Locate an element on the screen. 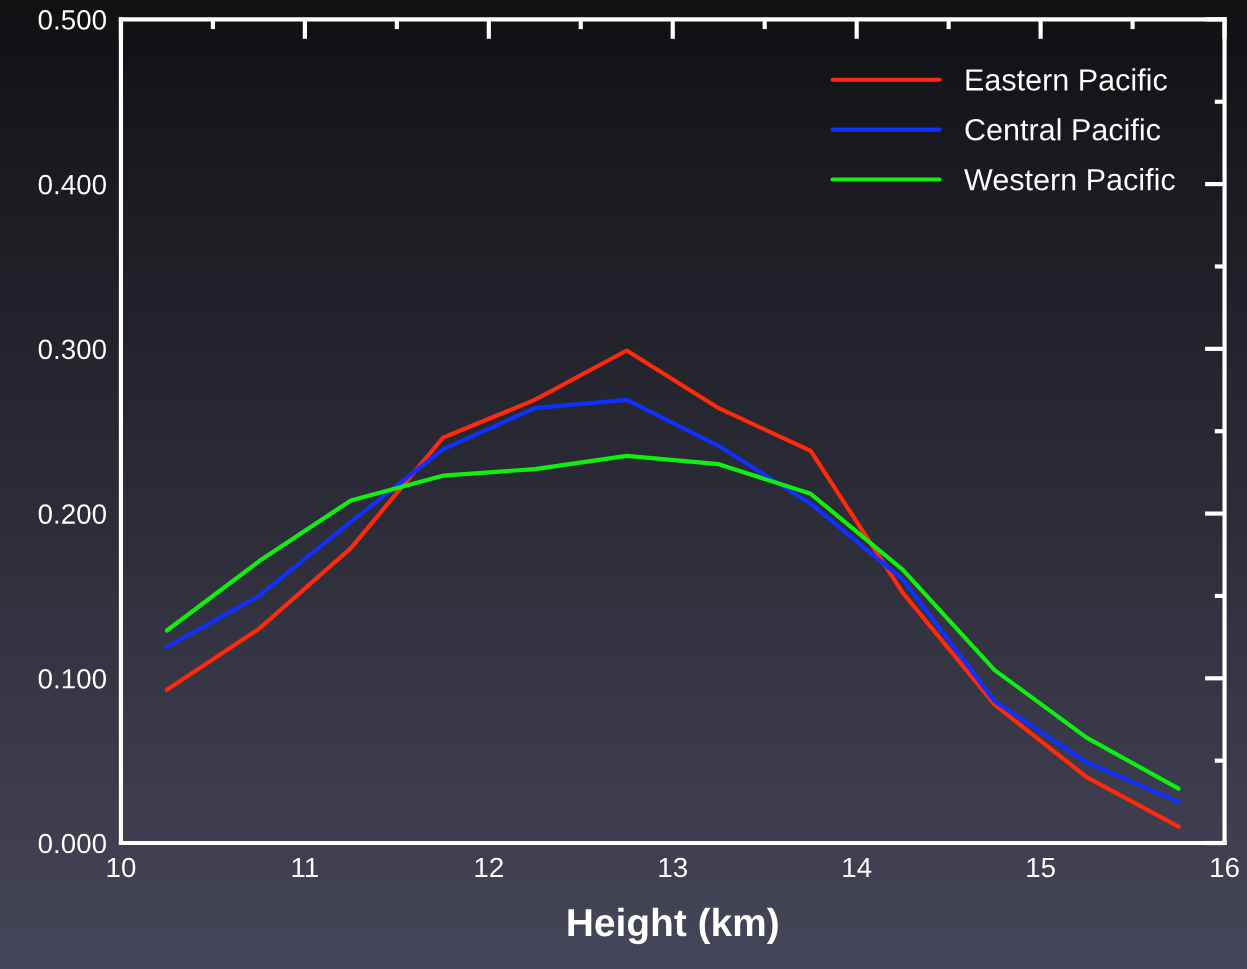 The image size is (1247, 969). x-tick-label: 13 is located at coordinates (673, 867).